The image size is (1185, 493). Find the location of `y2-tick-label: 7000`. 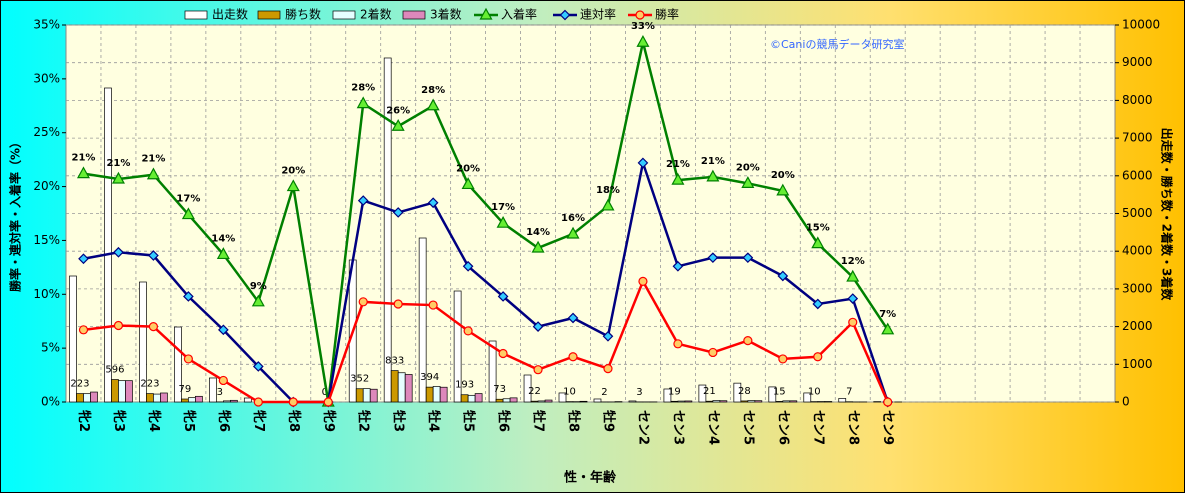

y2-tick-label: 7000 is located at coordinates (1137, 138).